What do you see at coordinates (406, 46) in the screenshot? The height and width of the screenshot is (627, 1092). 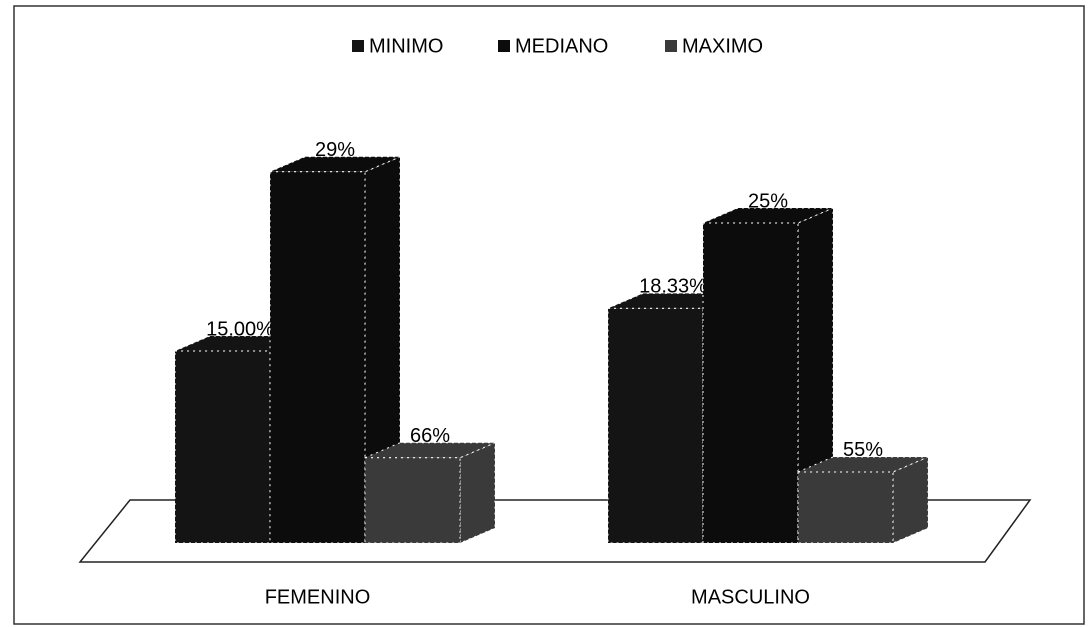 I see `legend-label: MINIMO` at bounding box center [406, 46].